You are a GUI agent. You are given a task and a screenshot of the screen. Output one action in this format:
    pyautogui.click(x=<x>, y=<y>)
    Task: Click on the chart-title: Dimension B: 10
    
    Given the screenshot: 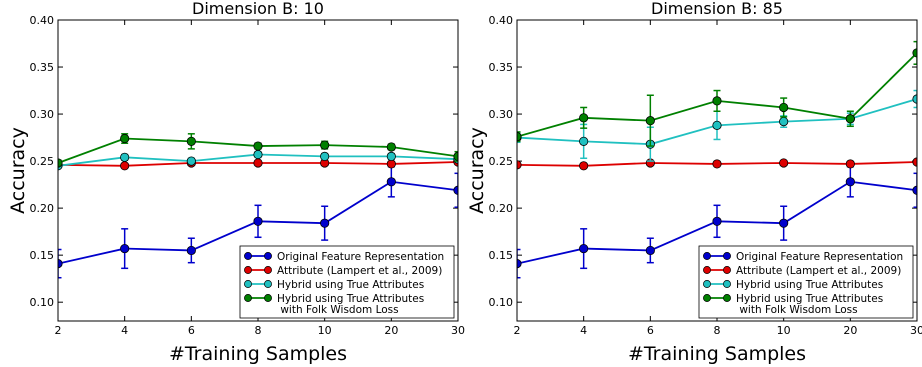 What is the action you would take?
    pyautogui.click(x=258, y=9)
    